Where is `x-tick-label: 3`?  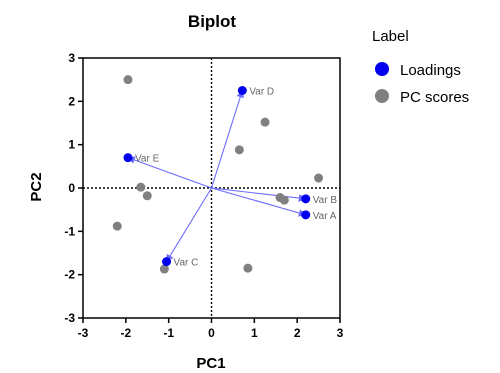 x-tick-label: 3 is located at coordinates (340, 333).